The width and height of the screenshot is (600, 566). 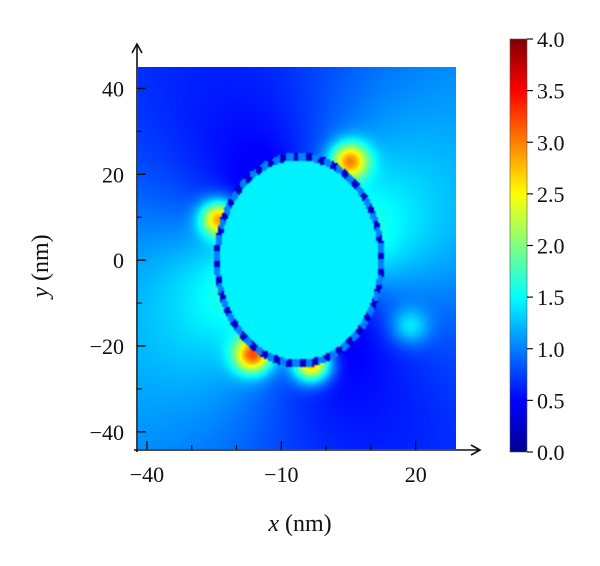 I want to click on x-tick-label-1: −10, so click(x=281, y=474).